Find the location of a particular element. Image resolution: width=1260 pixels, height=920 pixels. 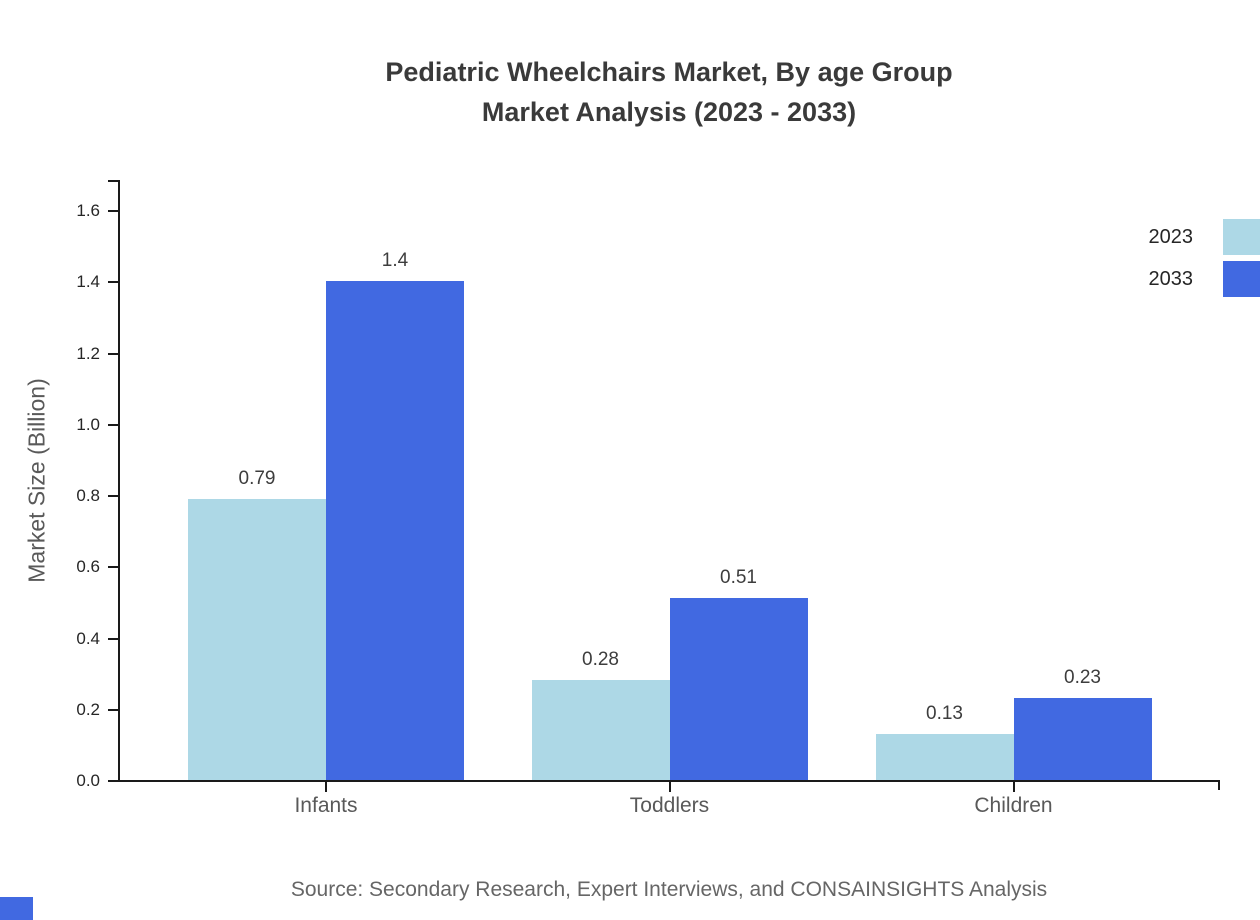

legend-swatch-2023 is located at coordinates (1241, 237).